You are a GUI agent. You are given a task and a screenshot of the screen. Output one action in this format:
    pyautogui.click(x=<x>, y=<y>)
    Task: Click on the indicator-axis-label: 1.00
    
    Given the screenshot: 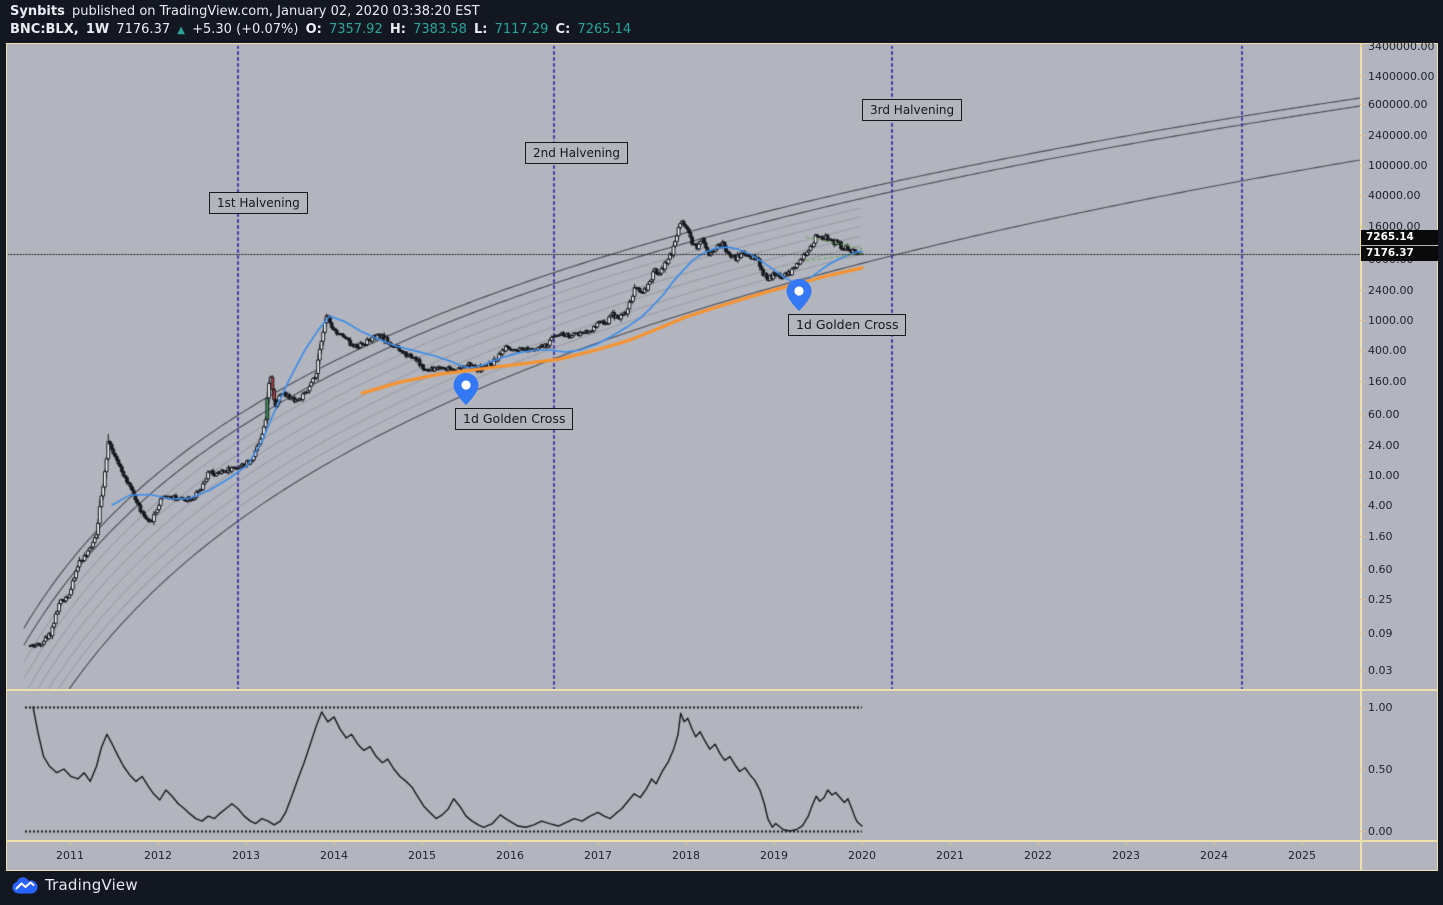 What is the action you would take?
    pyautogui.click(x=1380, y=707)
    